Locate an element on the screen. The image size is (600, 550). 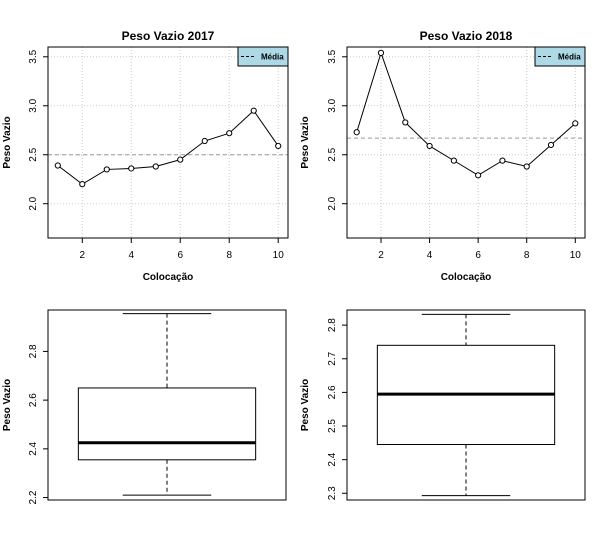
y-tick-label: 2.7 is located at coordinates (332, 358).